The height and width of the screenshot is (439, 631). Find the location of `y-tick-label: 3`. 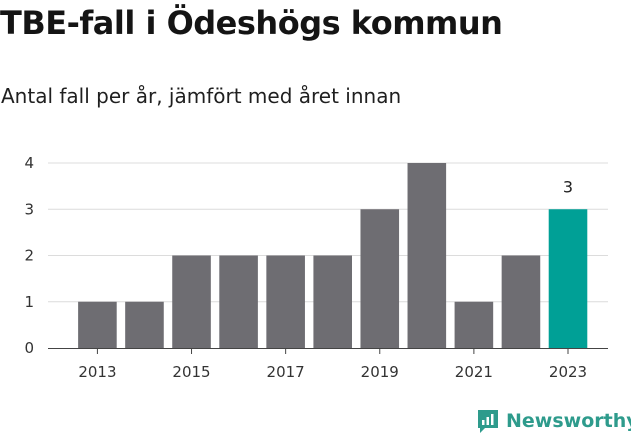

y-tick-label: 3 is located at coordinates (29, 209).